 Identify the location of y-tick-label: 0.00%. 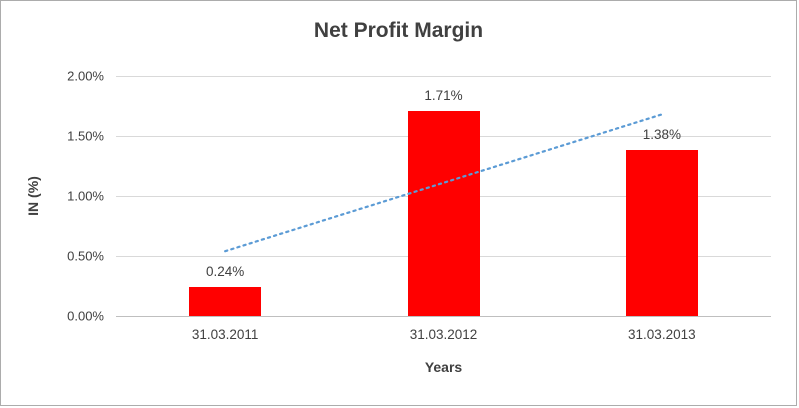
(85, 316).